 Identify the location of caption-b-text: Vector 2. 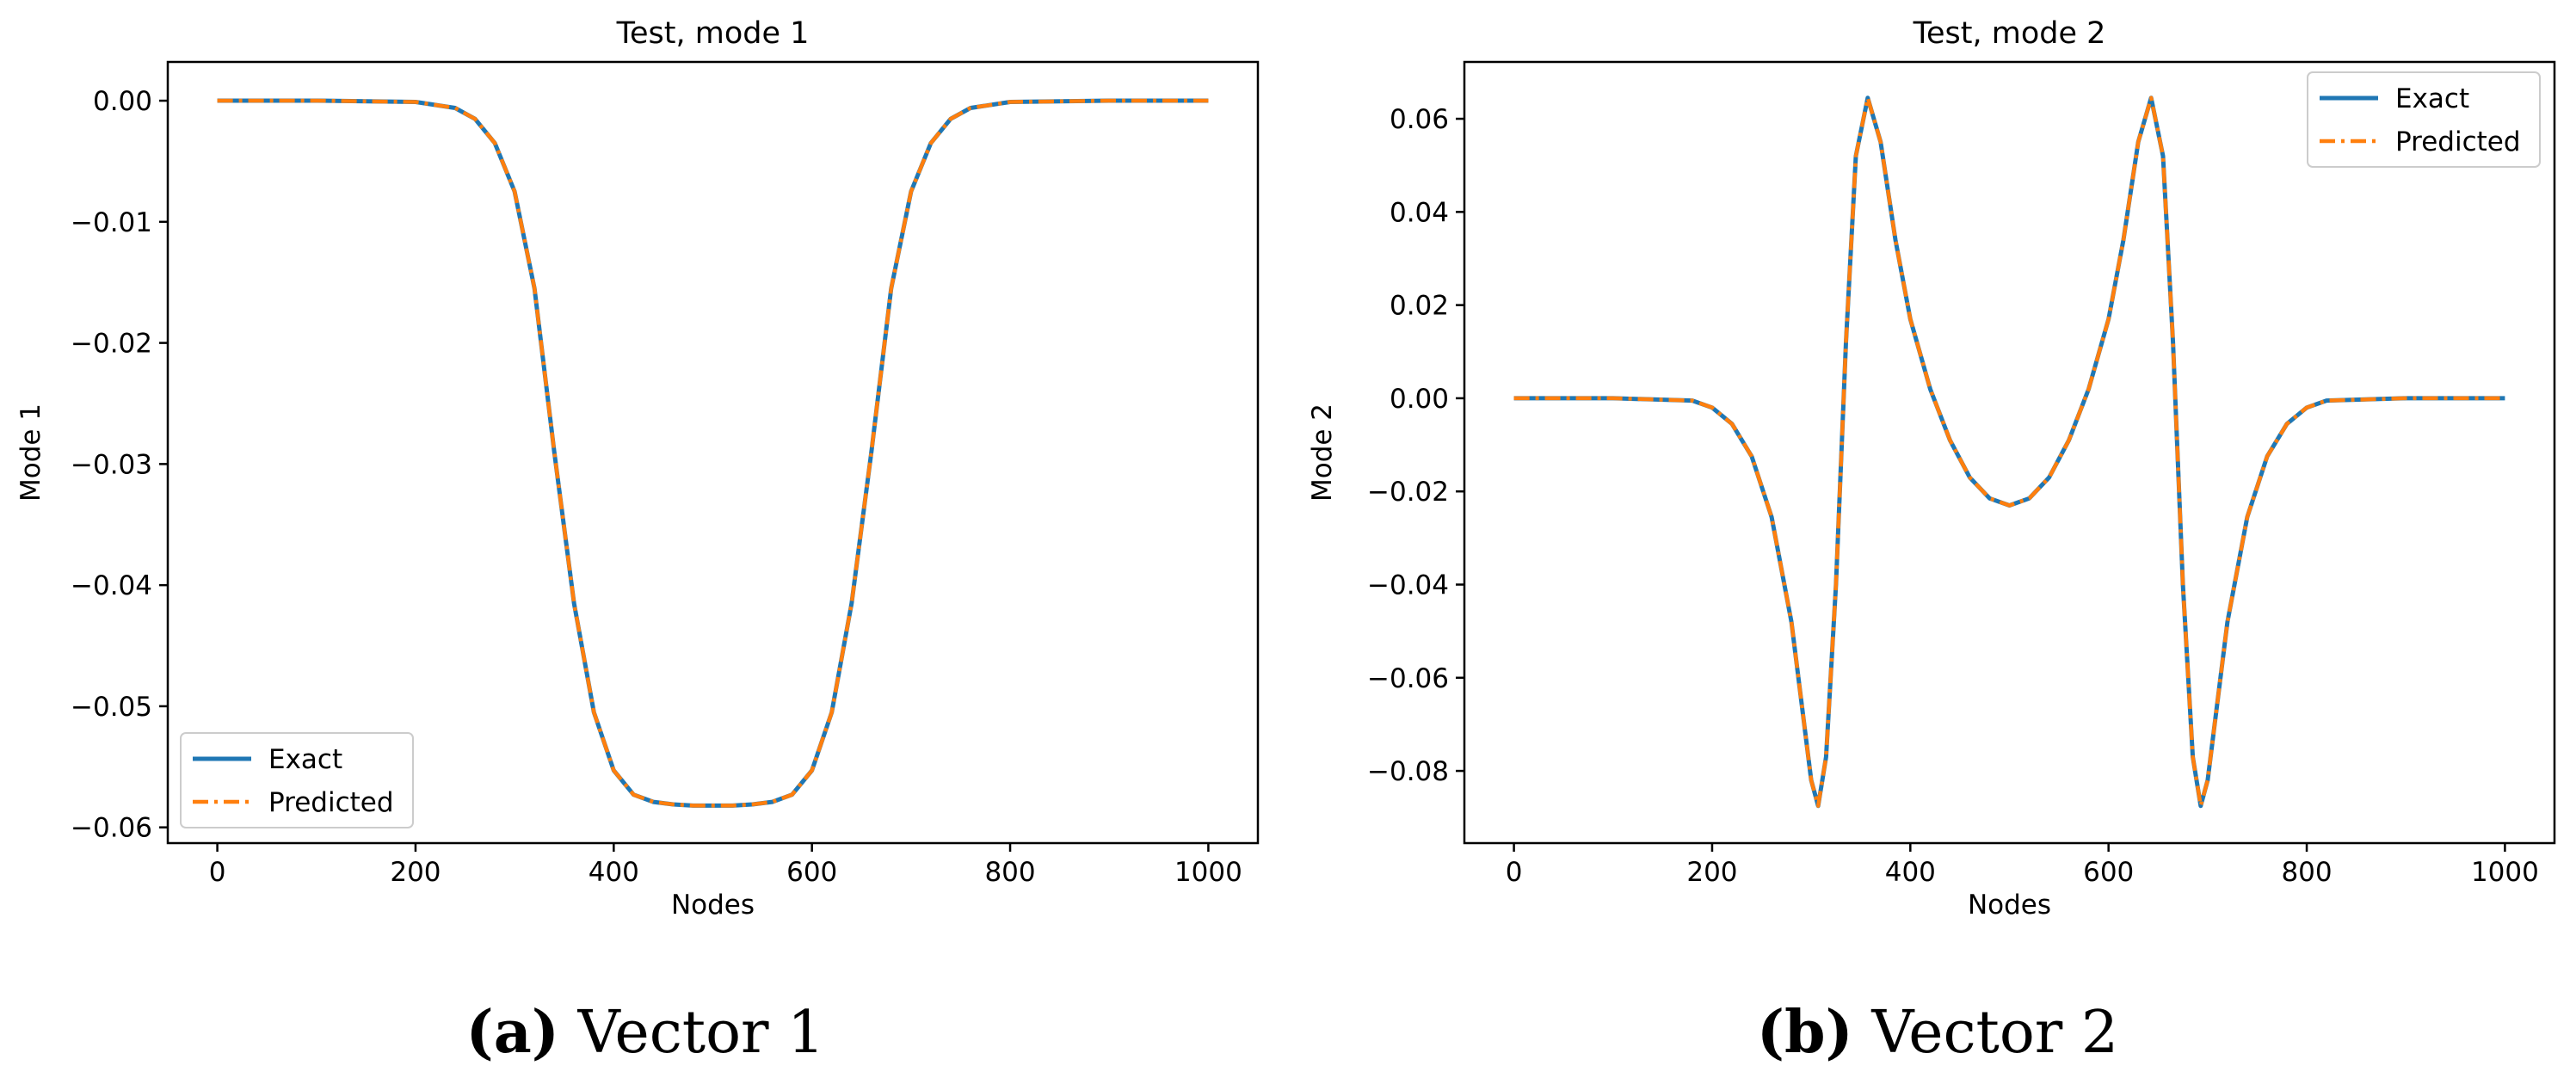
(1995, 1033).